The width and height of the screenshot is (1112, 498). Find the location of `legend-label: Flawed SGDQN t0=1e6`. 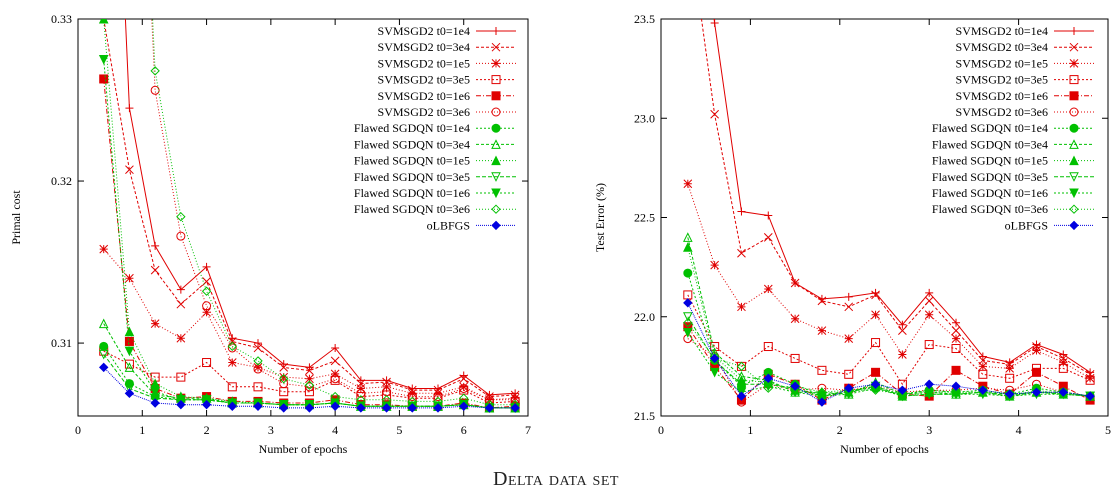

legend-label: Flawed SGDQN t0=1e6 is located at coordinates (990, 193).